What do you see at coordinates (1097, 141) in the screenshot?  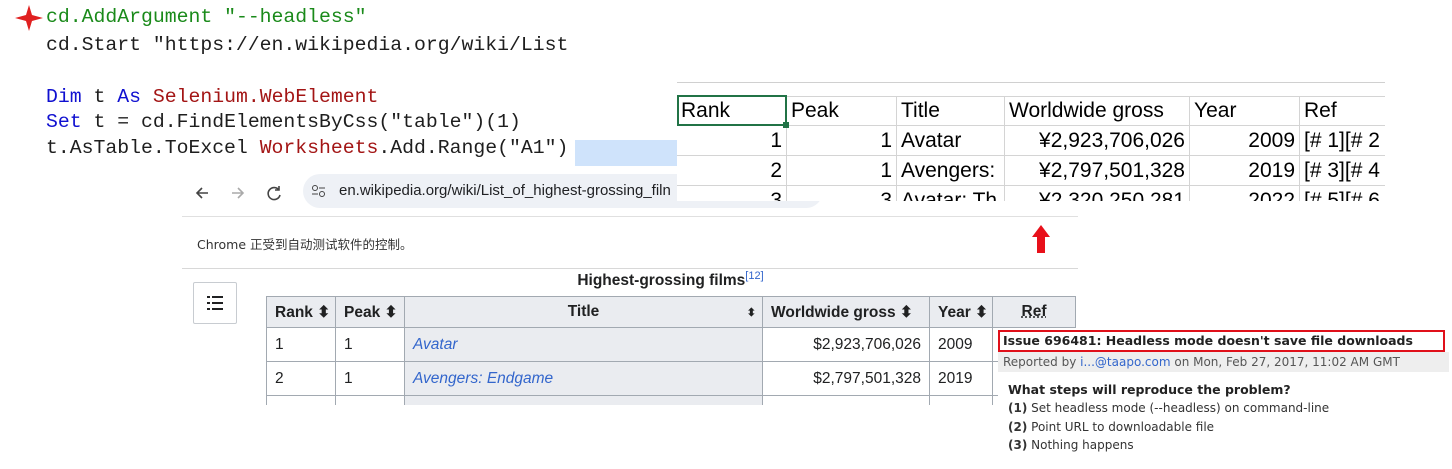 I see `excel-cell: ¥2,923,706,026` at bounding box center [1097, 141].